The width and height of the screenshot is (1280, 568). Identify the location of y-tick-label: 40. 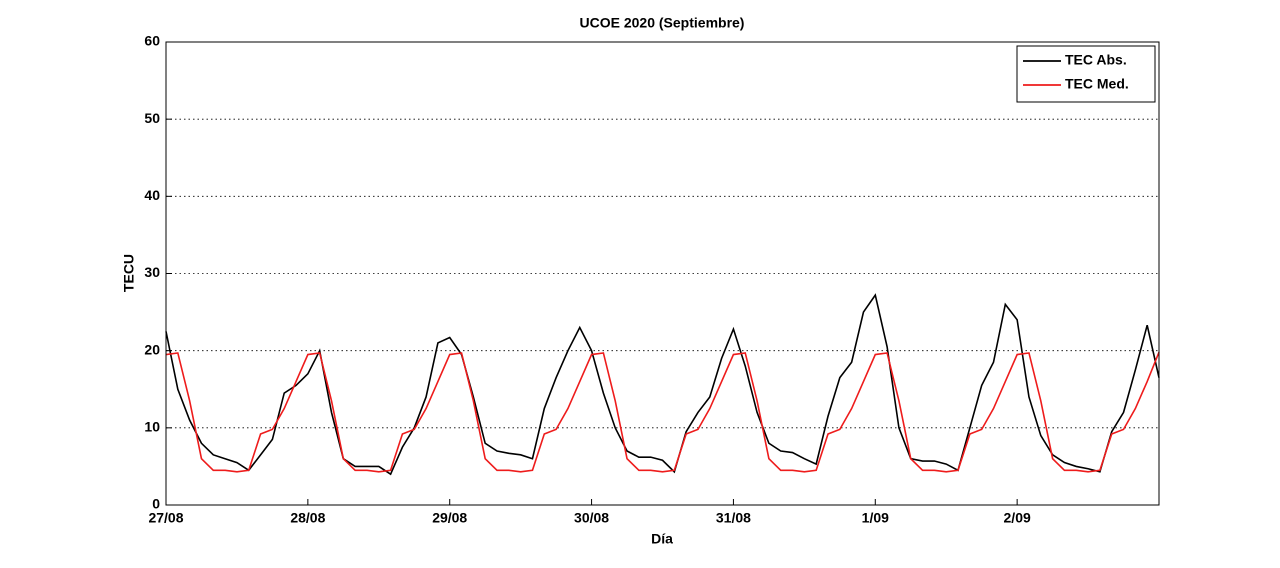
(152, 195).